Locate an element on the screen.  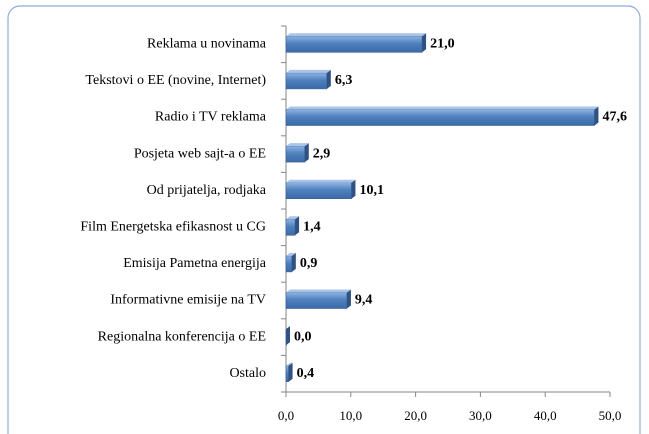
y-tick-label: Regionalna konferencija o EE is located at coordinates (182, 336).